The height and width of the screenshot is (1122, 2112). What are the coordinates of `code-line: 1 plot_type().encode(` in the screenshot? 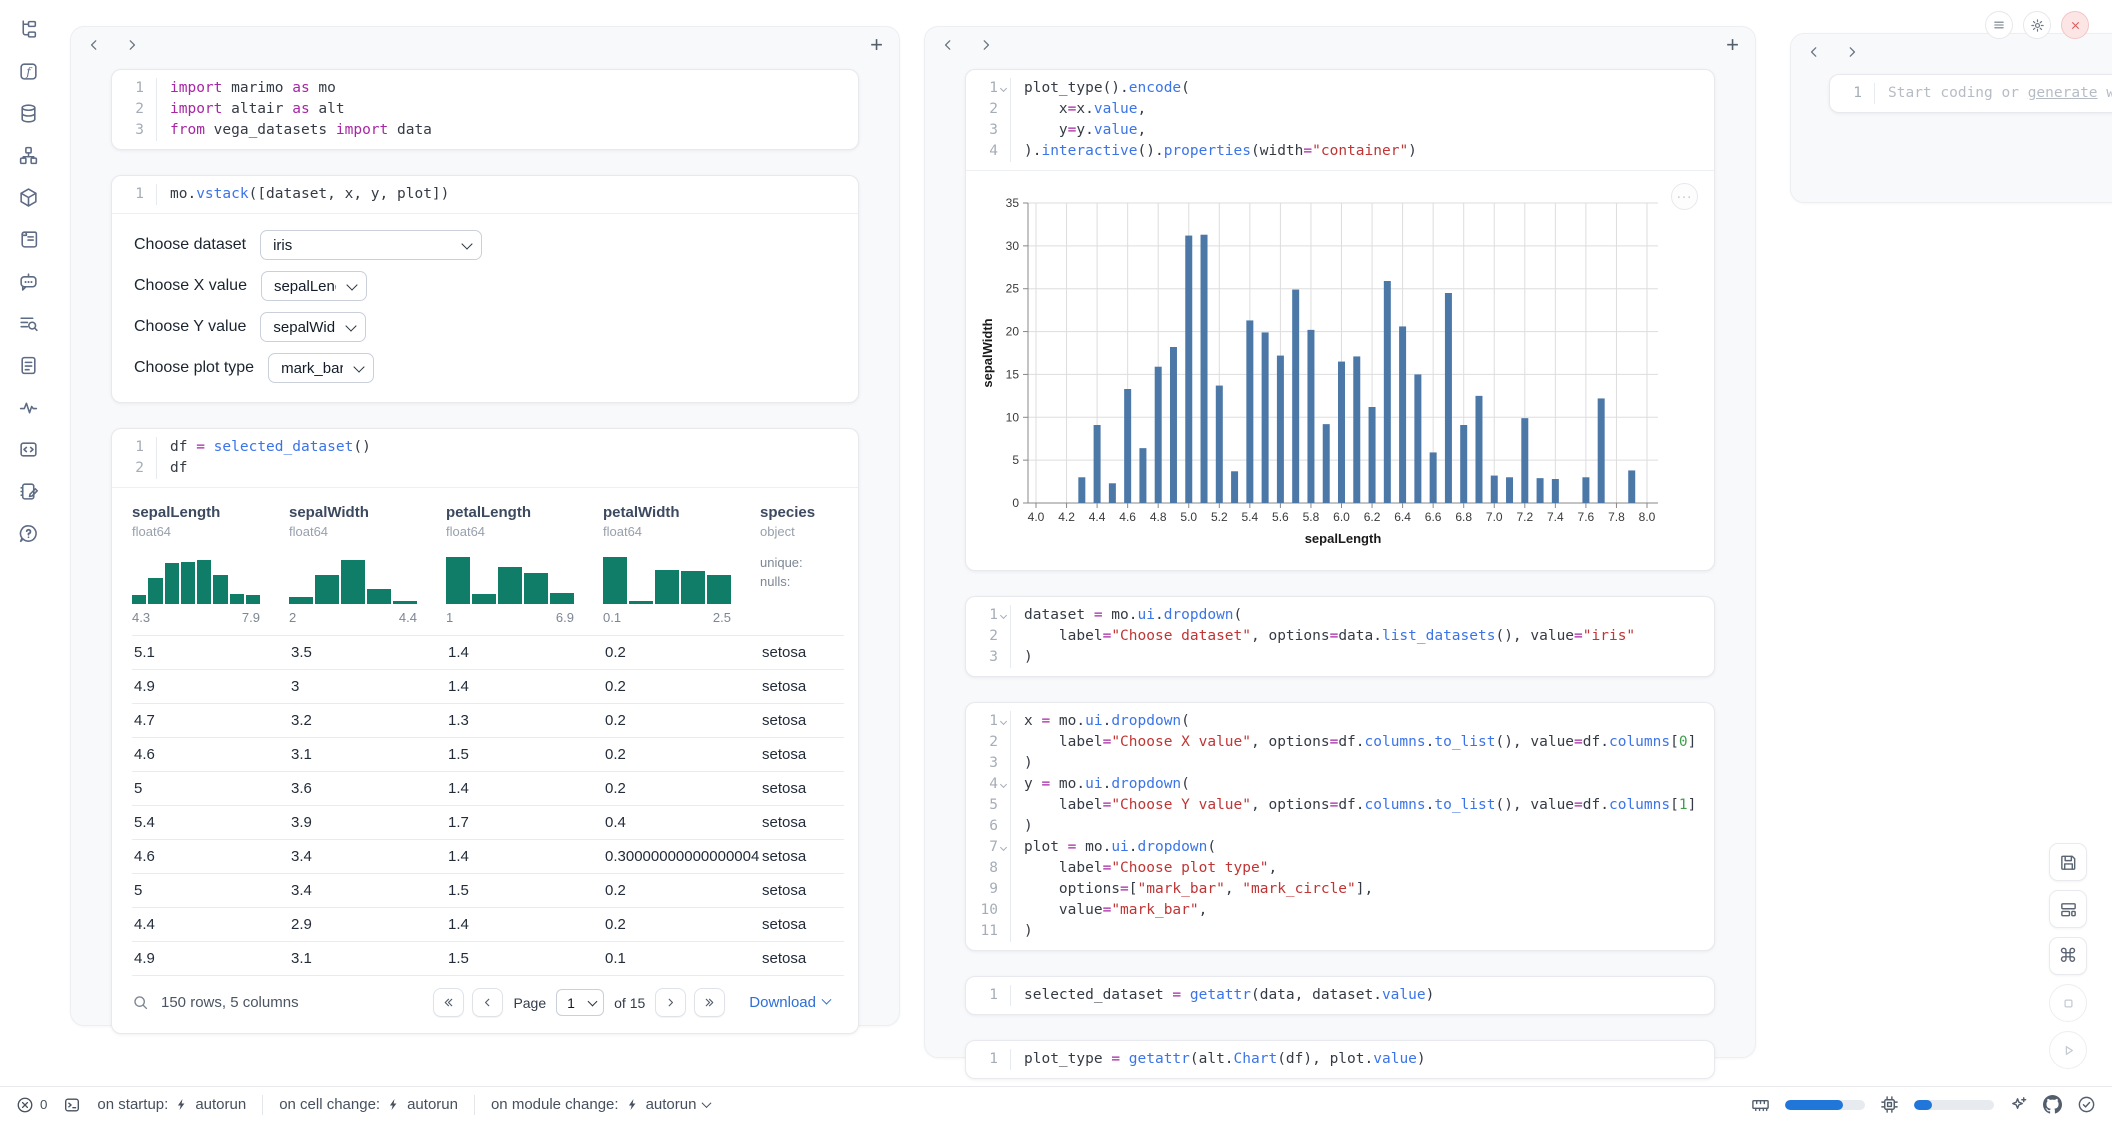 It's located at (1340, 88).